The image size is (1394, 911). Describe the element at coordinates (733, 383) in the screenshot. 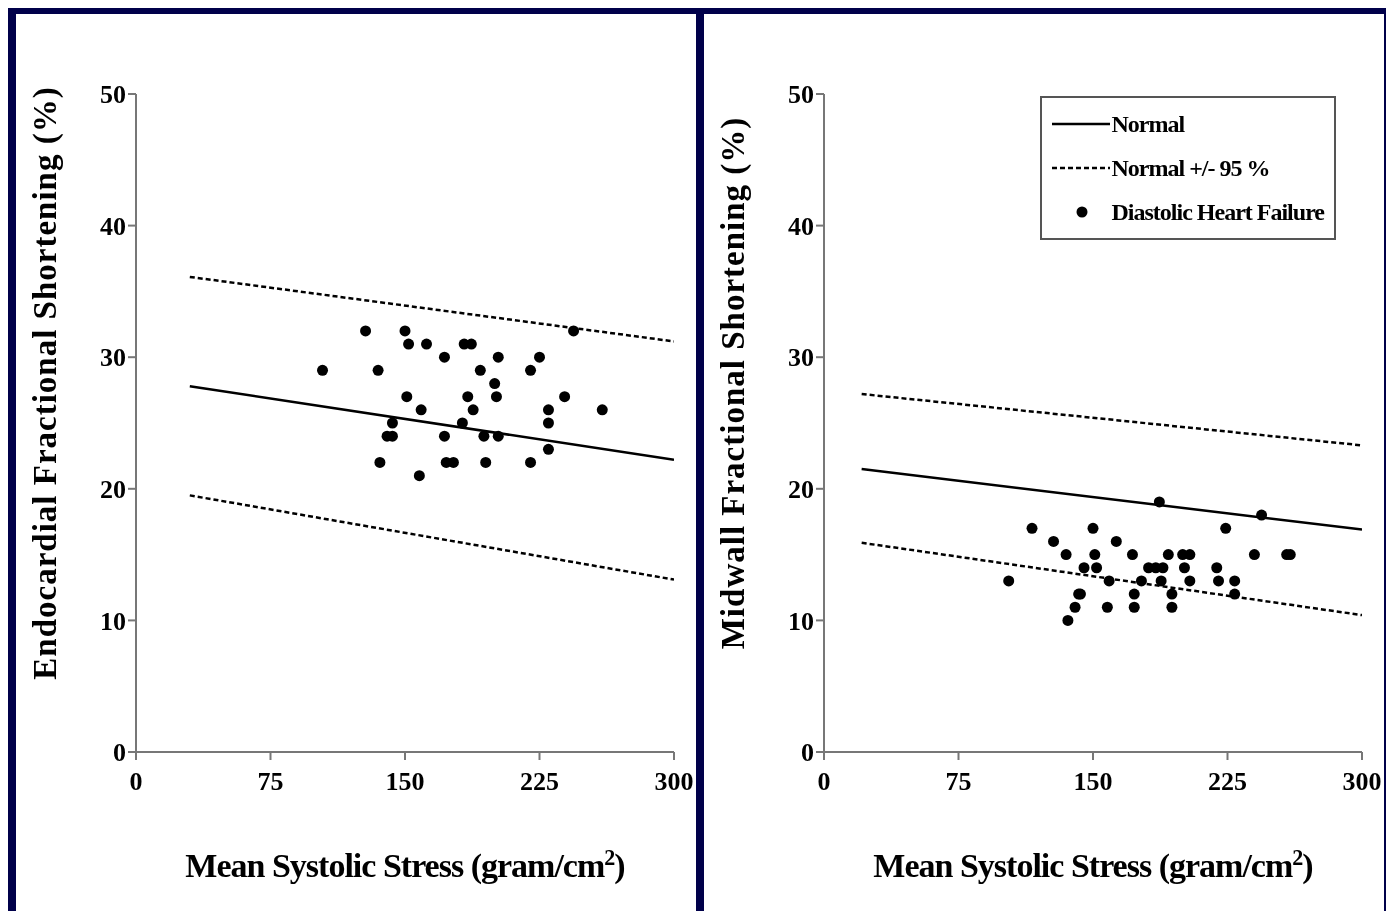

I see `y-axis-title: Midwall Fractional Shortening (%)` at that location.